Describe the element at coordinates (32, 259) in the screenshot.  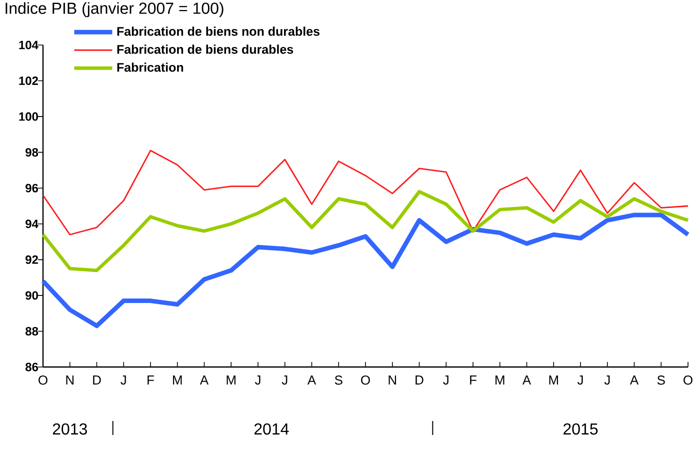
I see `y-tick-label: 92` at that location.